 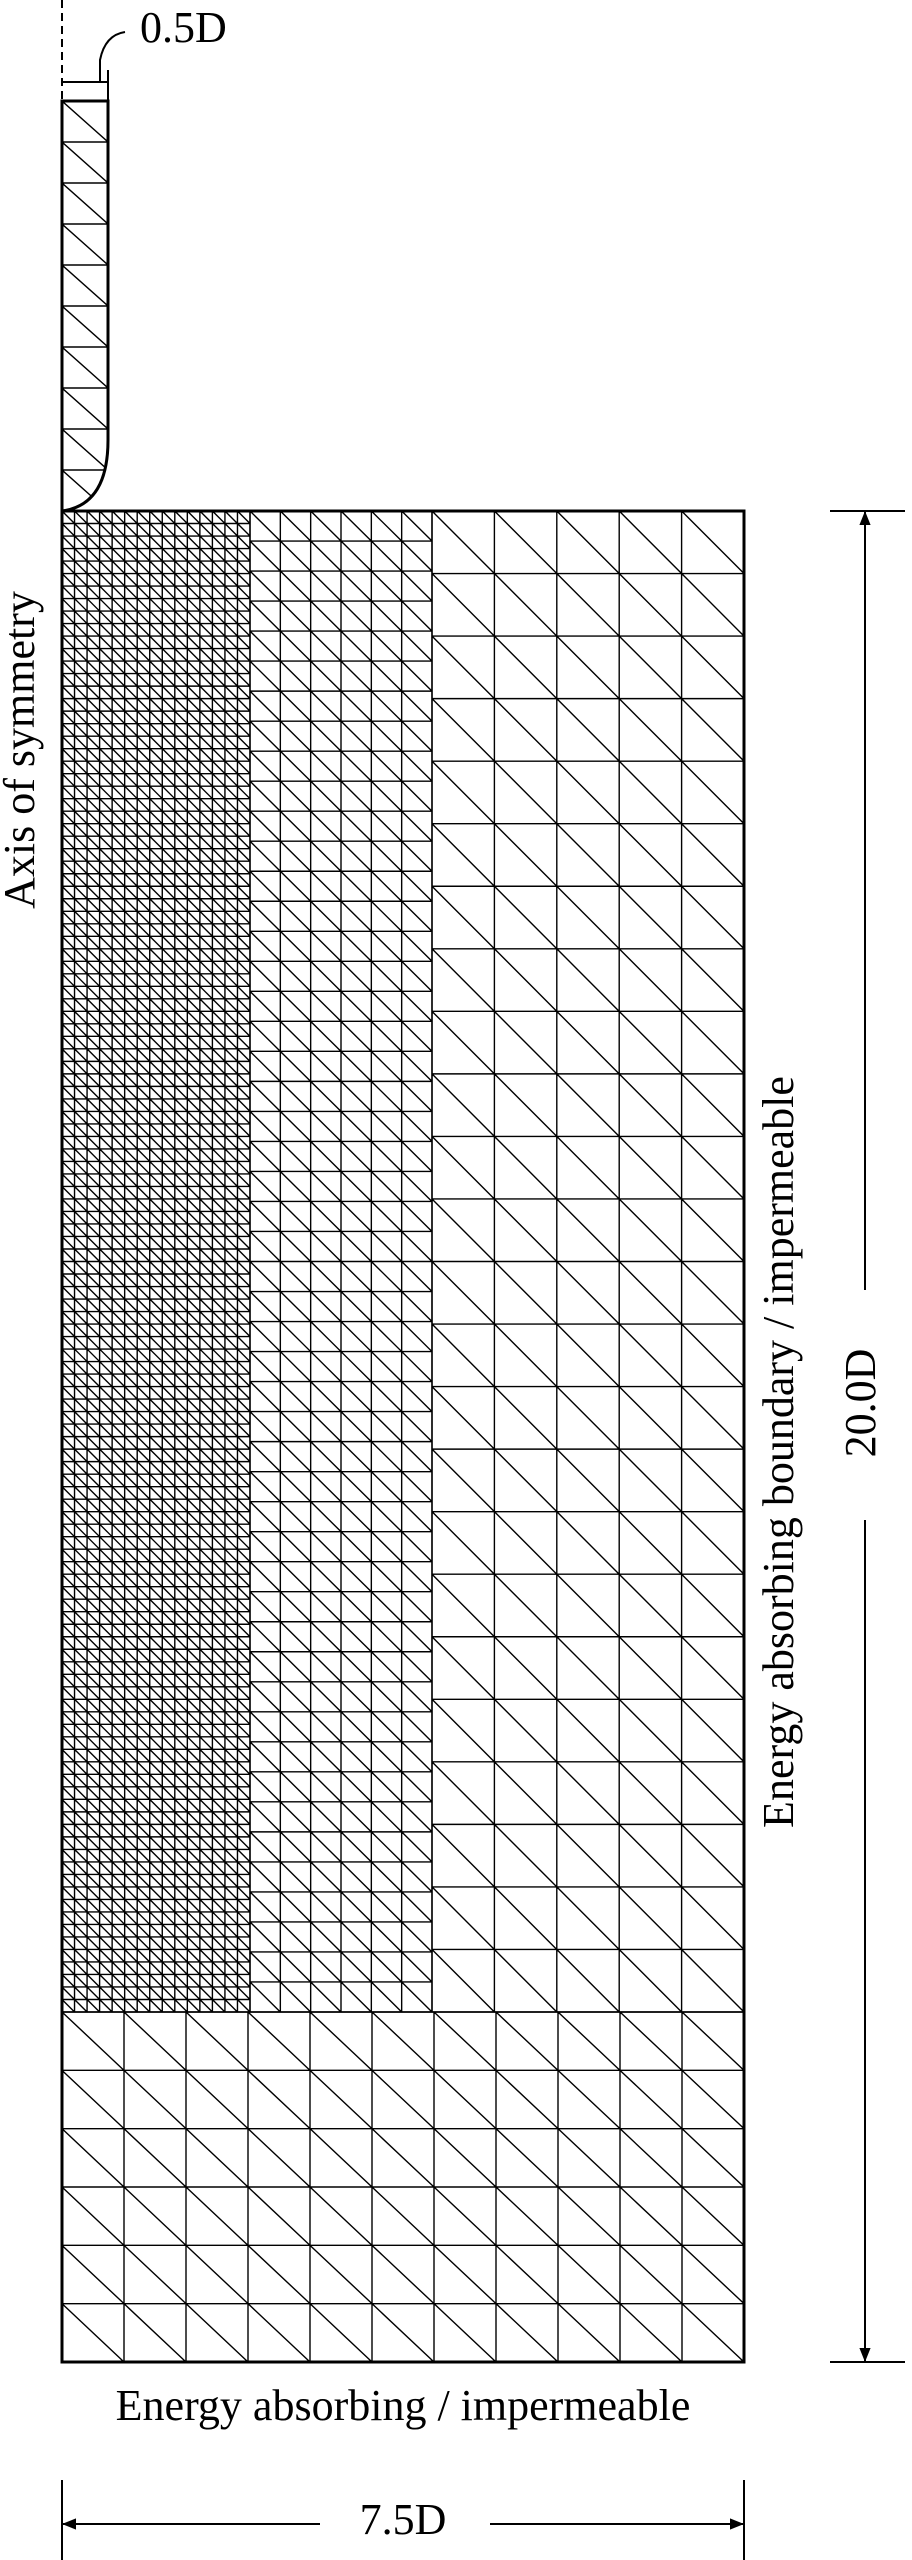 What do you see at coordinates (403, 2405) in the screenshot?
I see `bottom-boundary-label: Energy absorbing / impermeable` at bounding box center [403, 2405].